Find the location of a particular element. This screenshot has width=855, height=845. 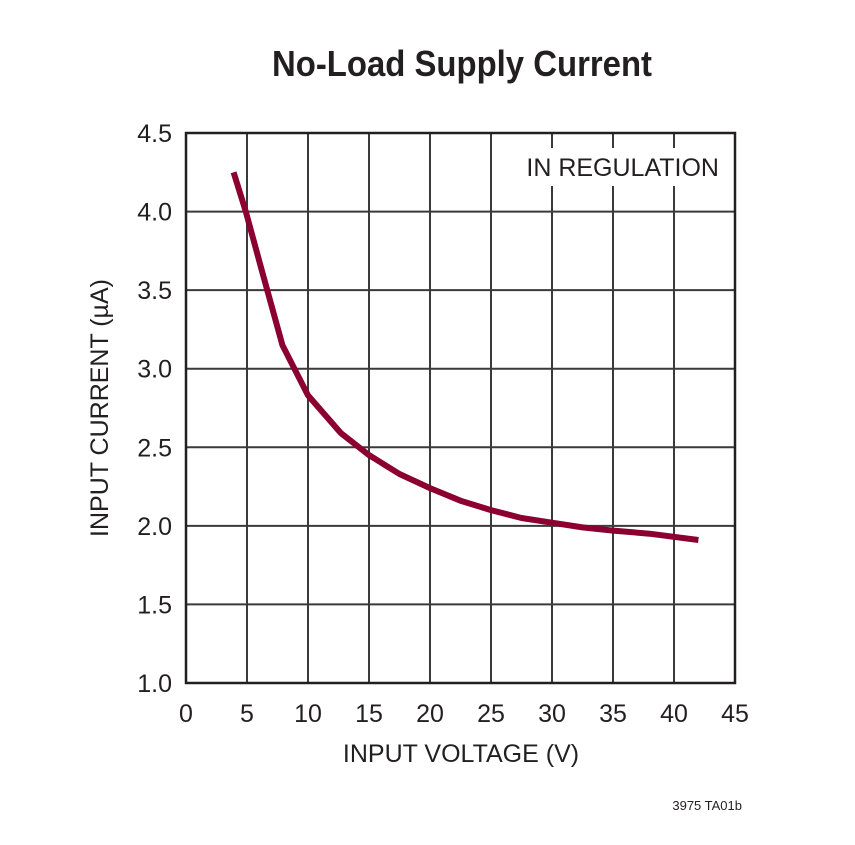

x-axis-label: INPUT VOLTAGE (V) is located at coordinates (461, 754).